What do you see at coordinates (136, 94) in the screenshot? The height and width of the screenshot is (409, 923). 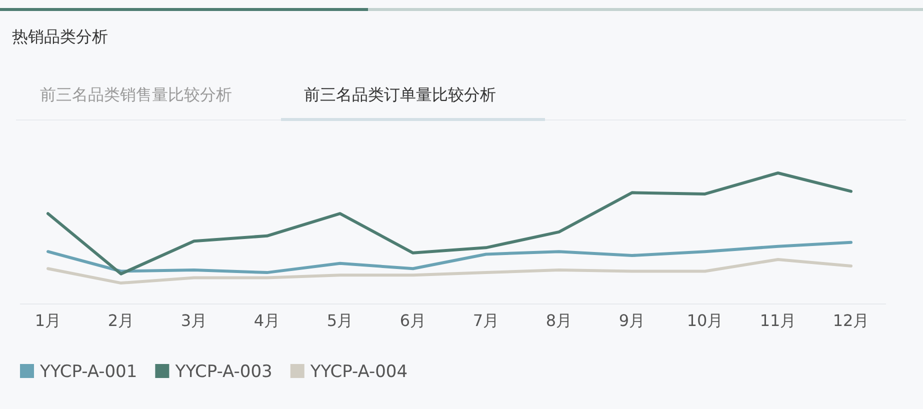 I see `text: 前三名品类销售量比较分析` at bounding box center [136, 94].